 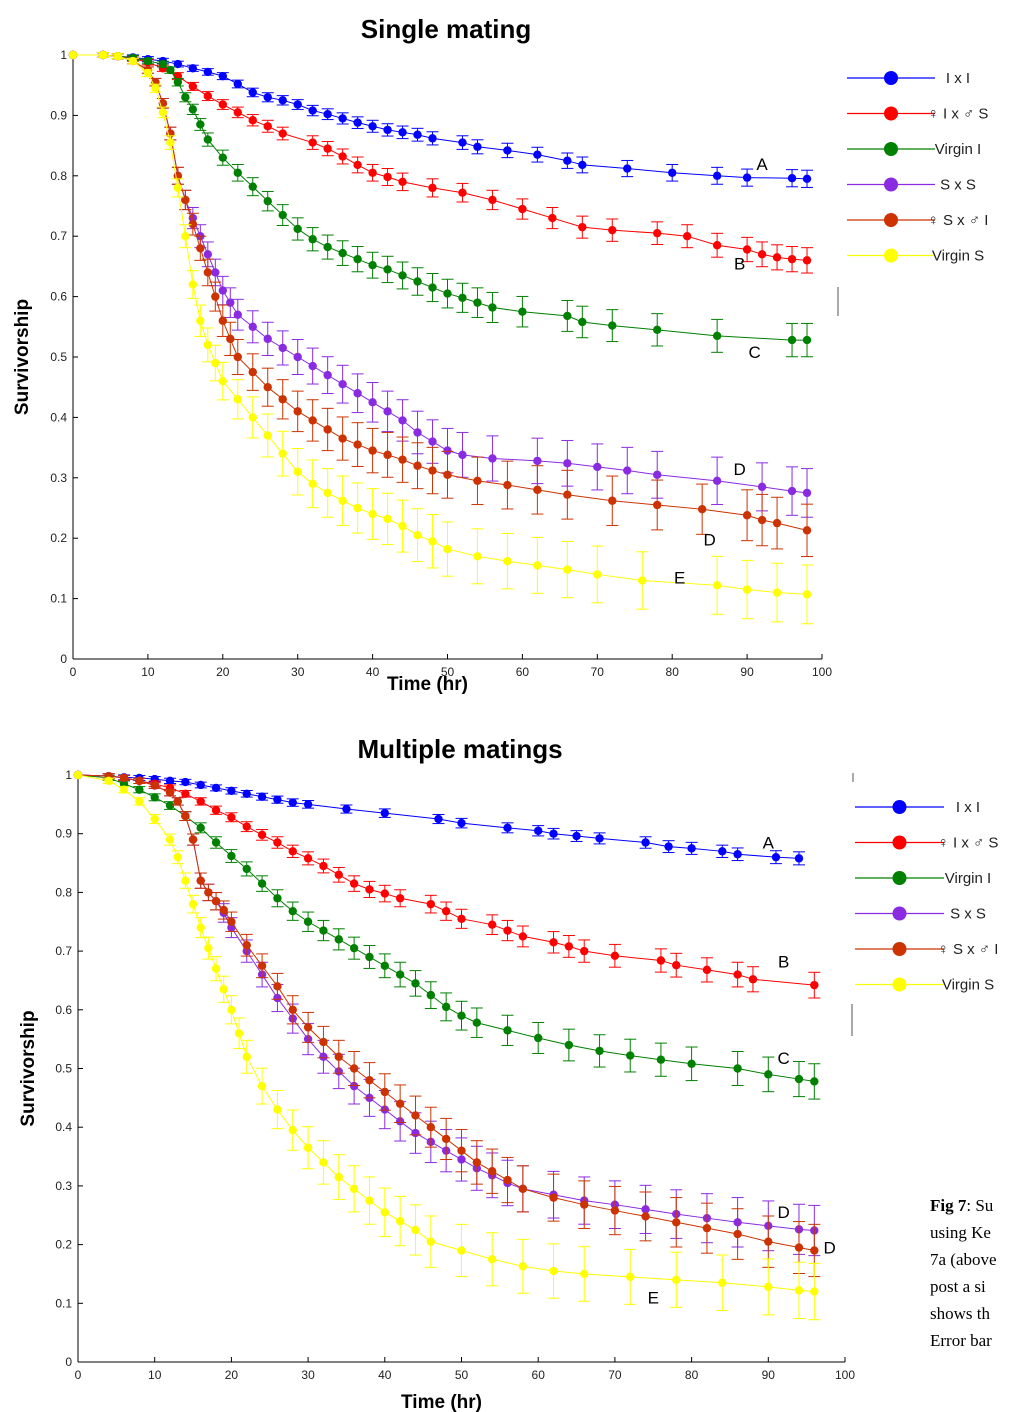 What do you see at coordinates (968, 807) in the screenshot?
I see `legend-label: I x I` at bounding box center [968, 807].